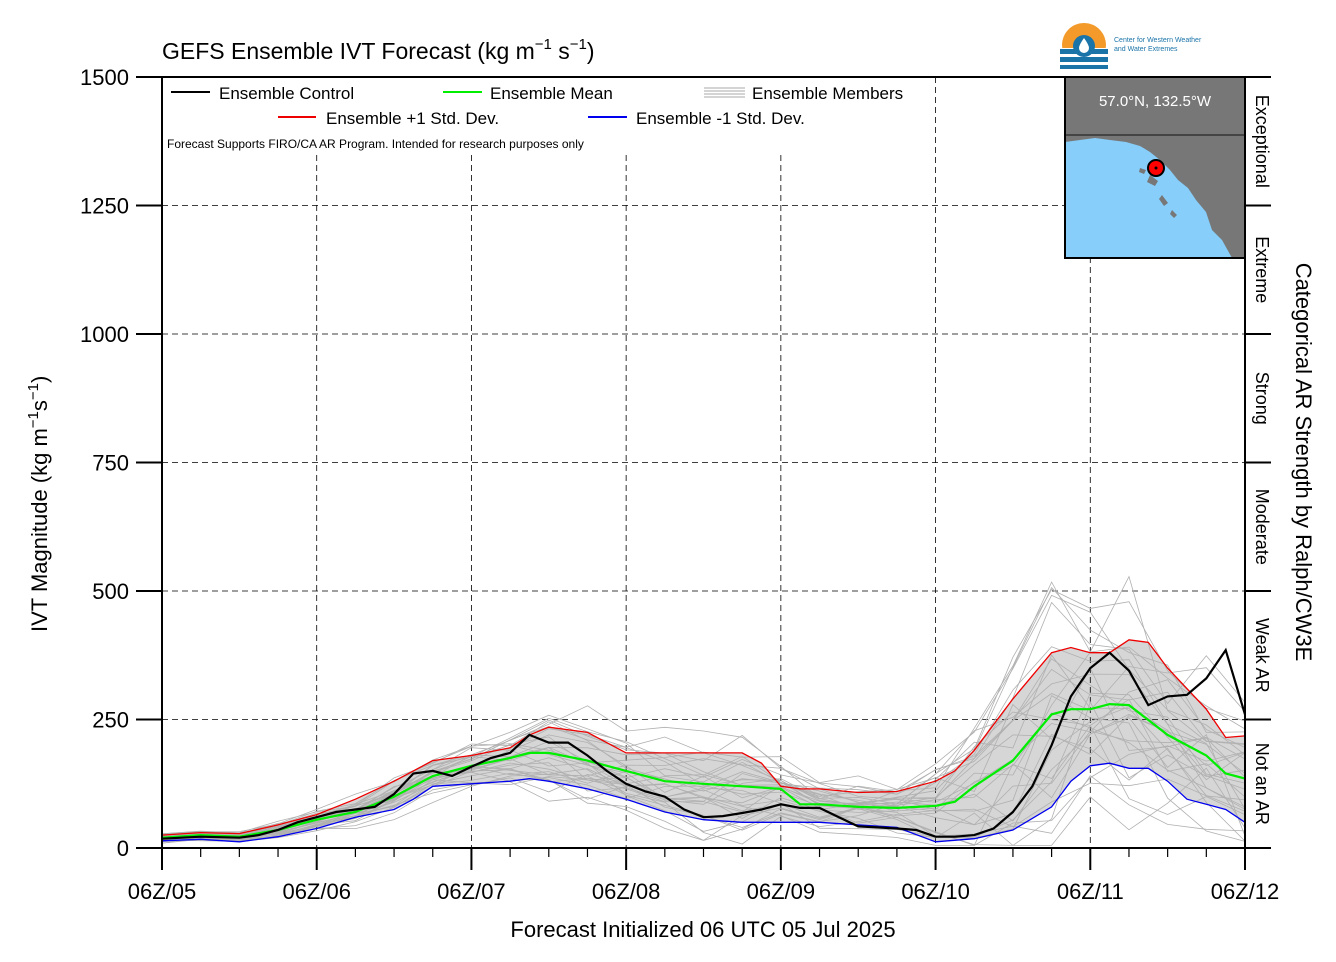 The height and width of the screenshot is (962, 1336). I want to click on legend-label-plus-std: Ensemble +1 Std. Dev., so click(412, 118).